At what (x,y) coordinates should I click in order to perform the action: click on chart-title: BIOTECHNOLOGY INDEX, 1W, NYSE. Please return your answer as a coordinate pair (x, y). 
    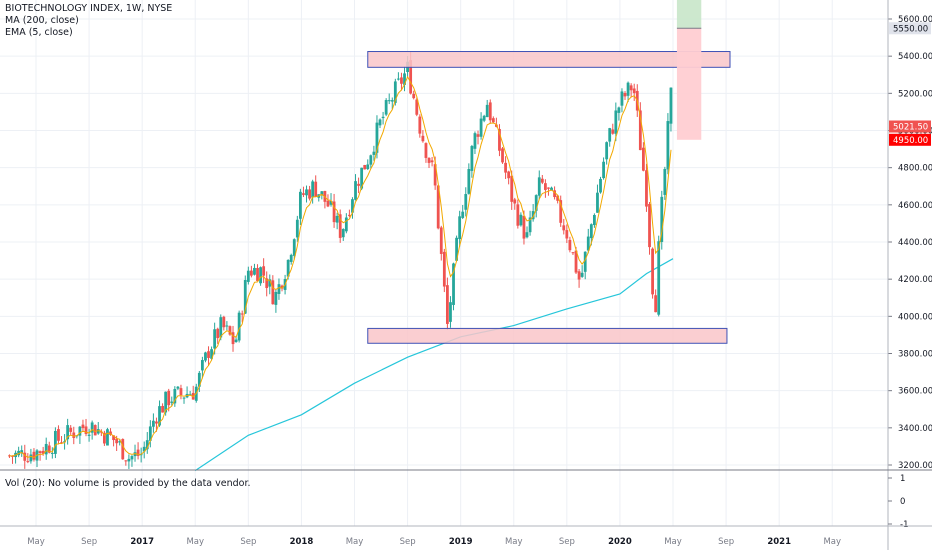
    Looking at the image, I should click on (89, 8).